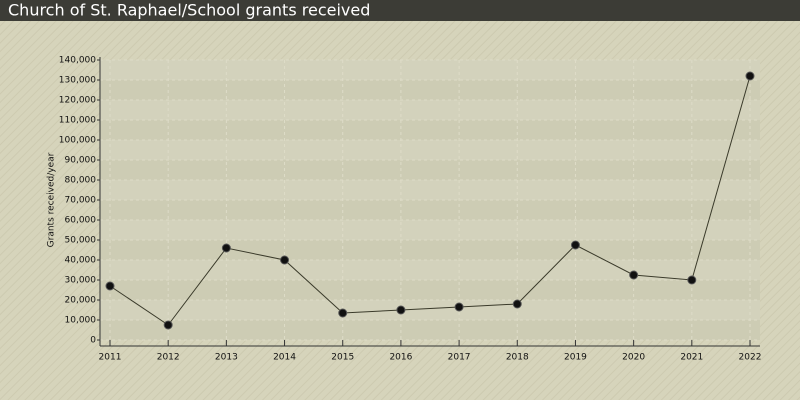 The image size is (800, 404). What do you see at coordinates (81, 221) in the screenshot?
I see `y-tick-label: 60,000` at bounding box center [81, 221].